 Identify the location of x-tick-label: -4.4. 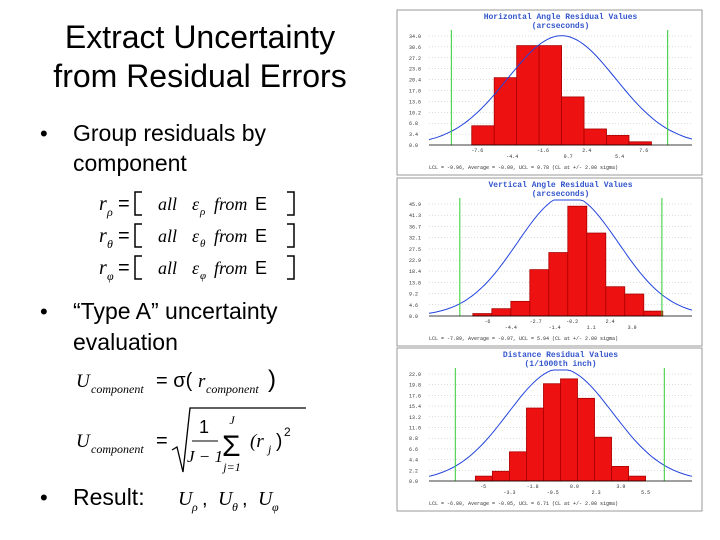
(512, 157).